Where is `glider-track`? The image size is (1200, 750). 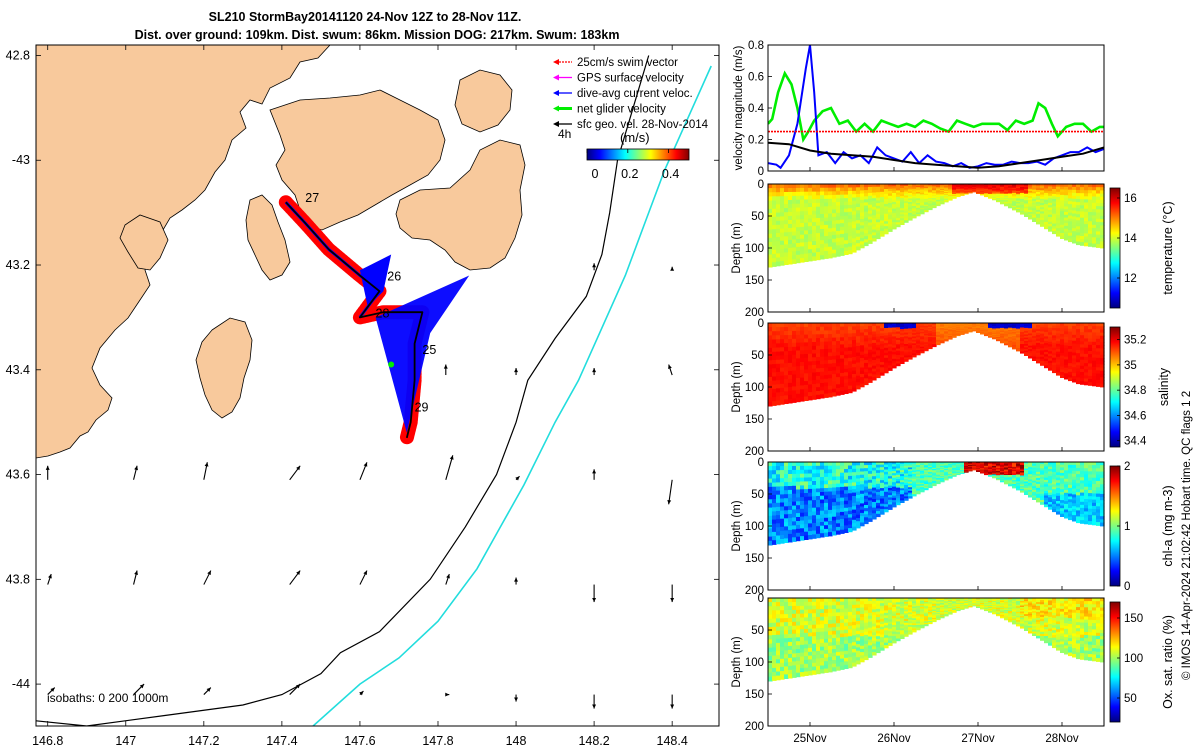
glider-track is located at coordinates (374, 320).